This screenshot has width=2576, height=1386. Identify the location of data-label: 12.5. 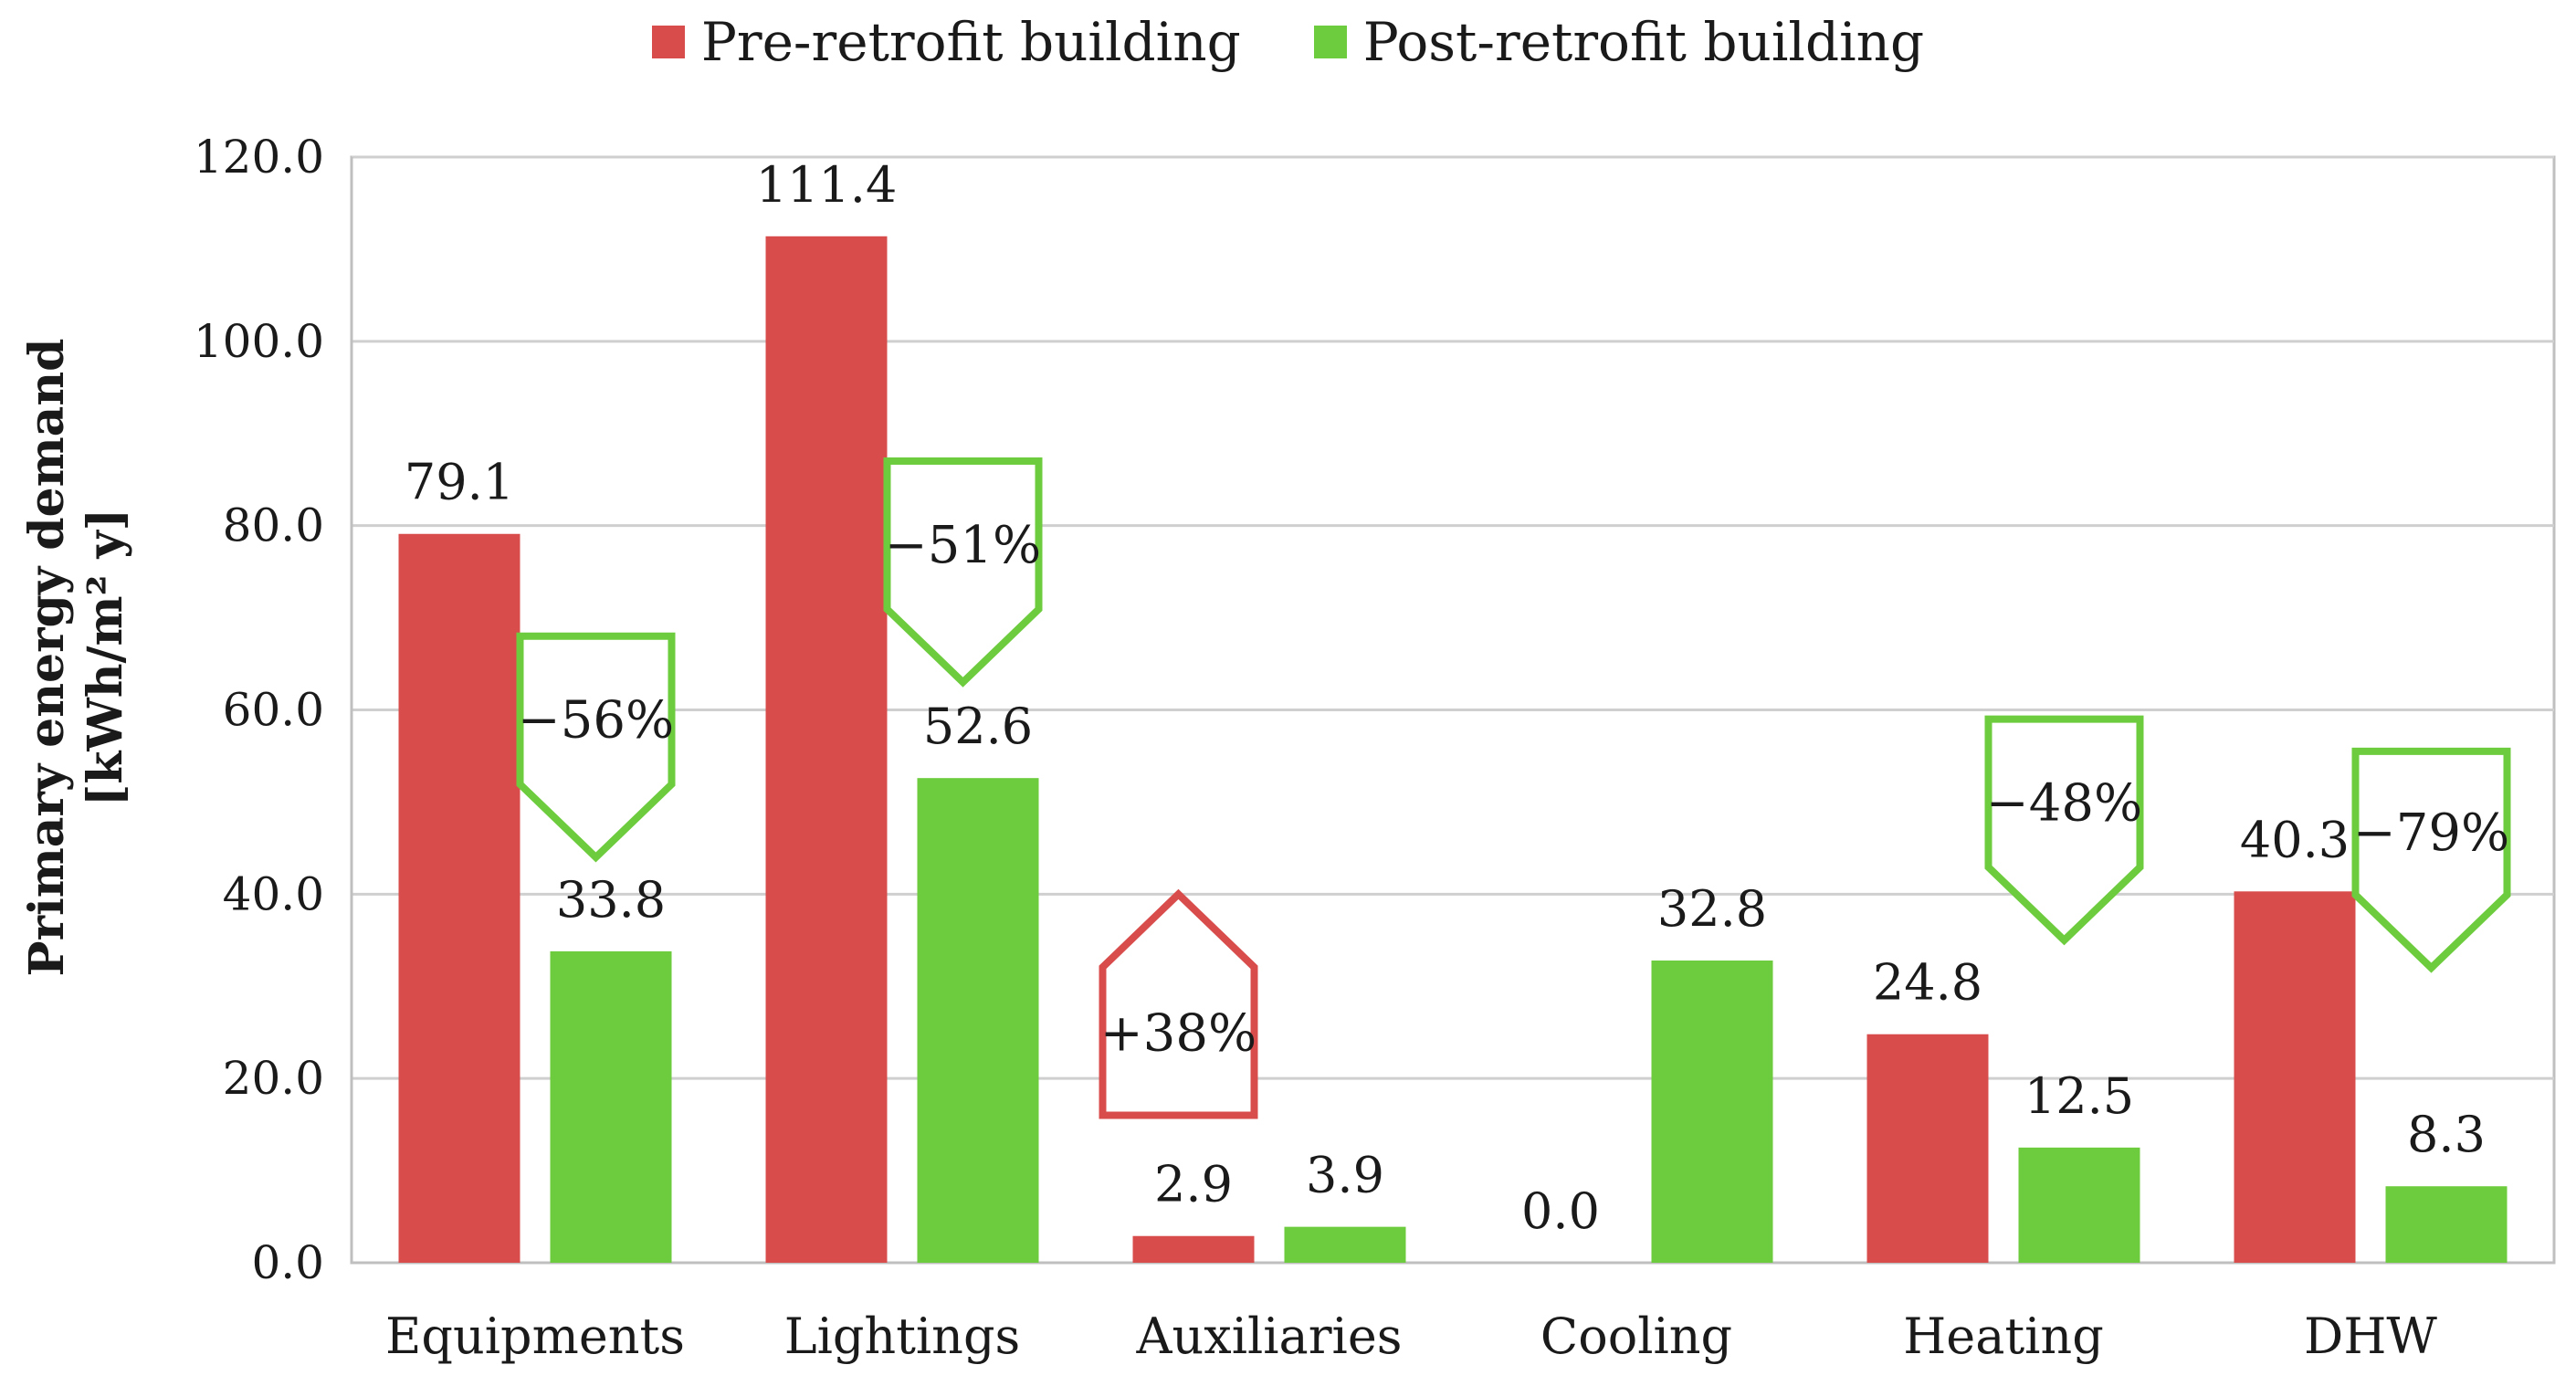
(2079, 1096).